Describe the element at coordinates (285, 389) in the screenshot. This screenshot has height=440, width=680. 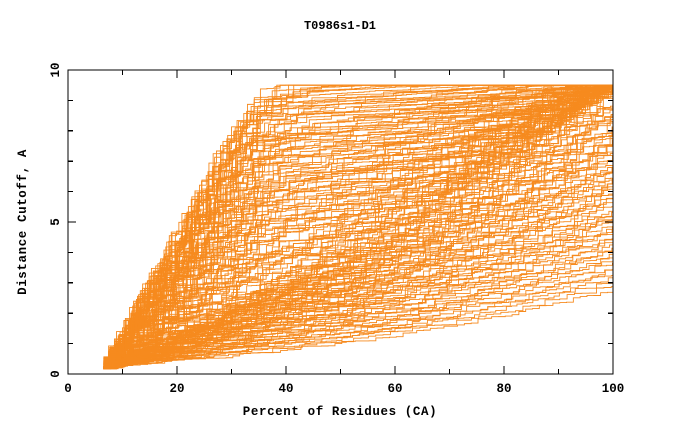
I see `x-tick-label-40: 40` at that location.